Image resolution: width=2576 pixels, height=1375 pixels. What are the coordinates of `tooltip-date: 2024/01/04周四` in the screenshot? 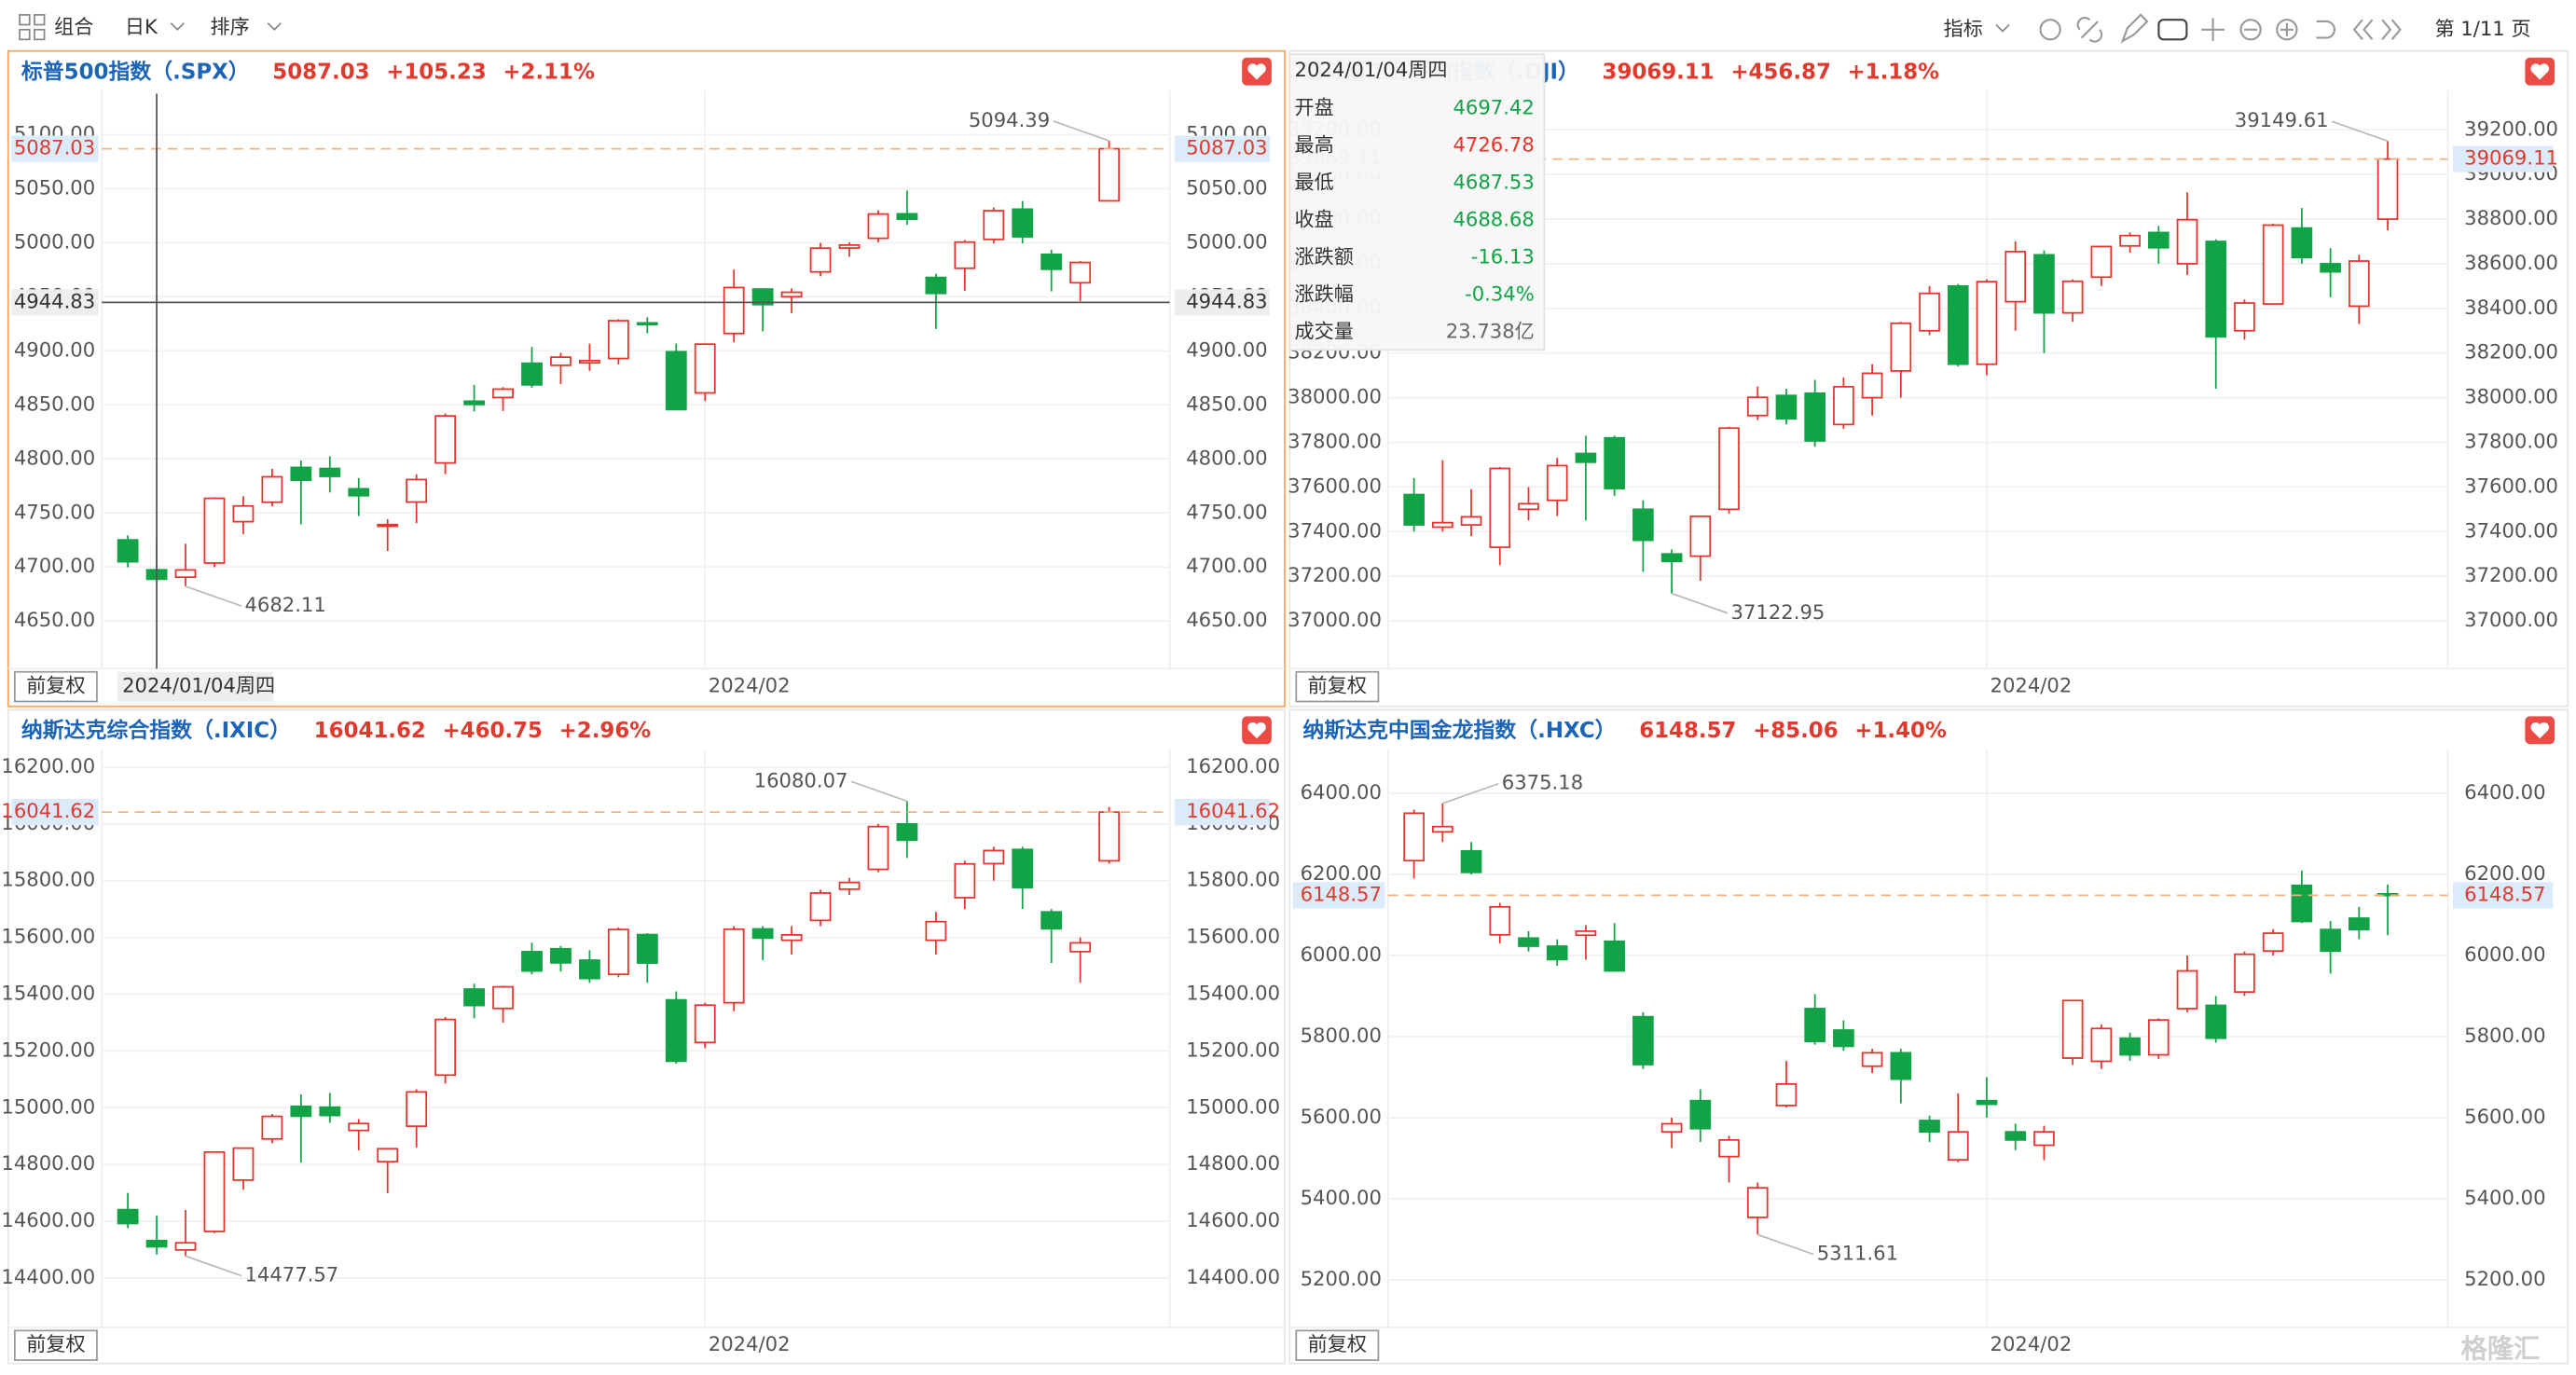 It's located at (1371, 69).